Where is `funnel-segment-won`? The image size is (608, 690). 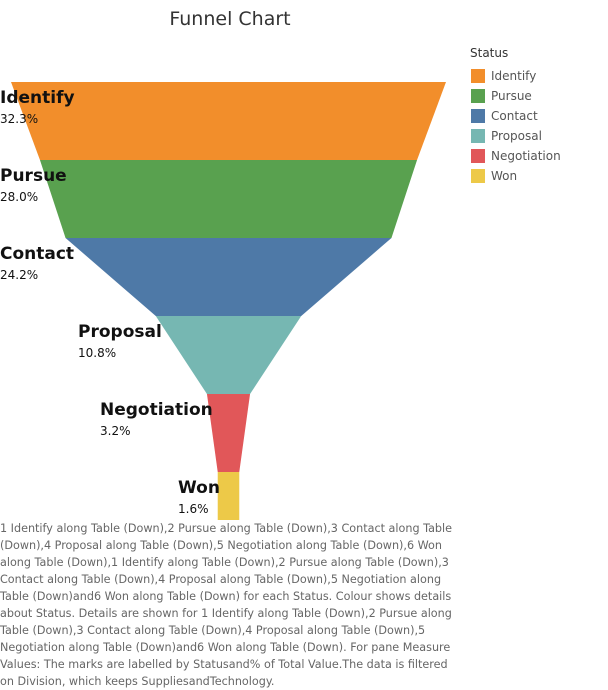
funnel-segment-won is located at coordinates (228, 496).